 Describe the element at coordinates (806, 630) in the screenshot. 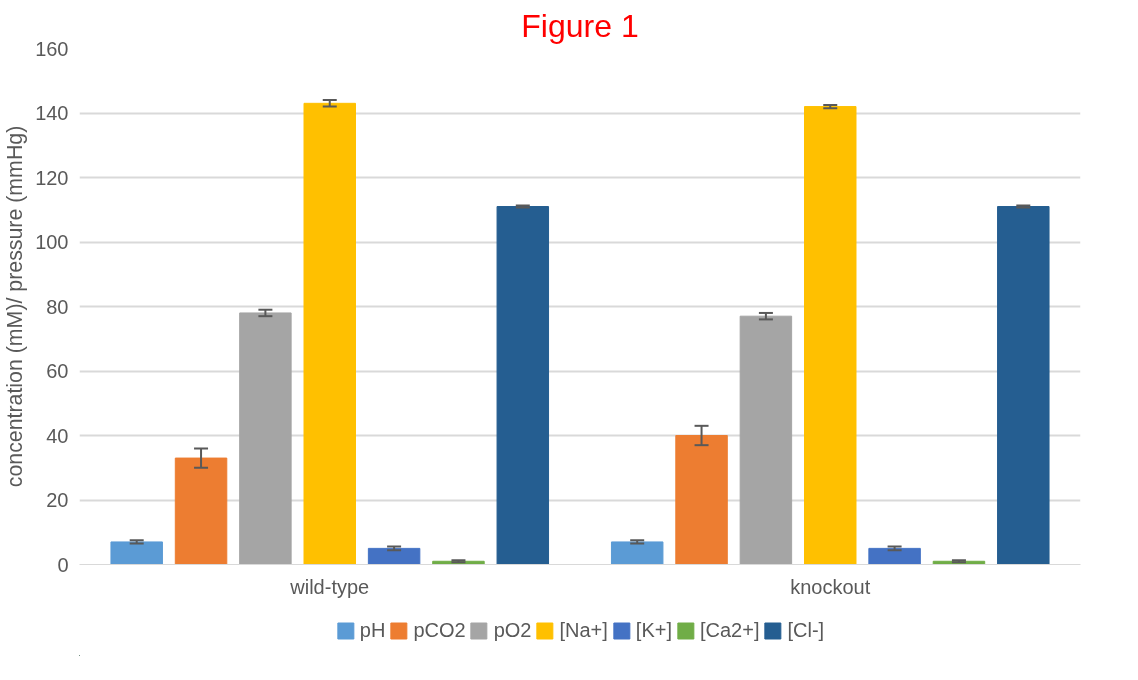

I see `legend-label: [Cl-]` at that location.